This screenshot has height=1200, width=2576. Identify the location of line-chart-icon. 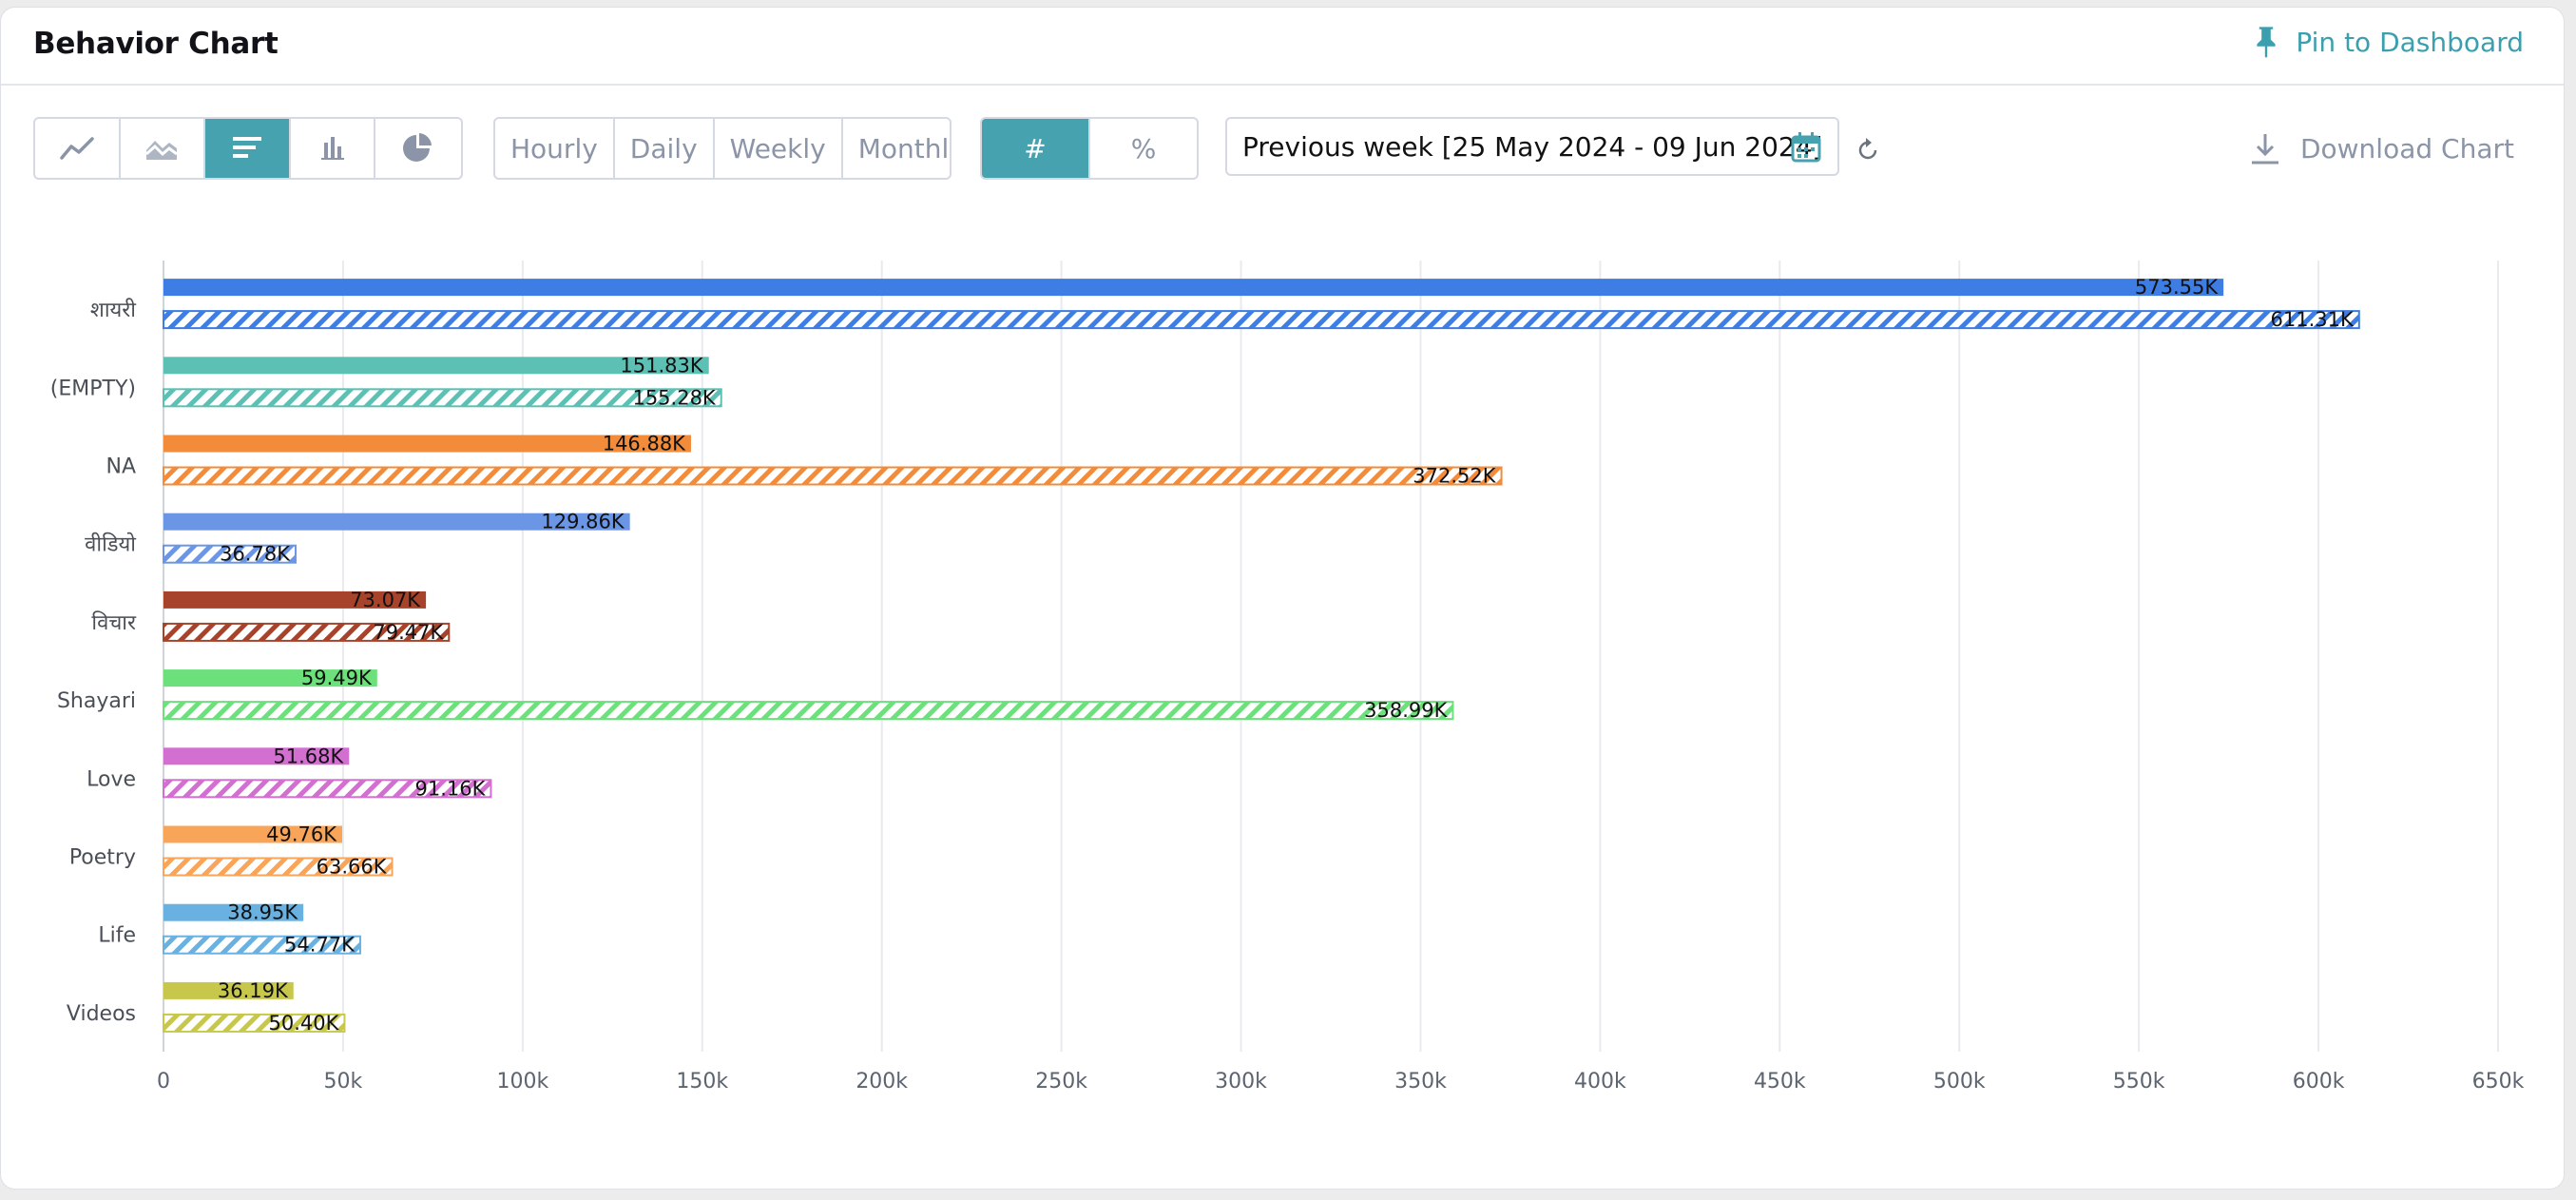
(77, 148).